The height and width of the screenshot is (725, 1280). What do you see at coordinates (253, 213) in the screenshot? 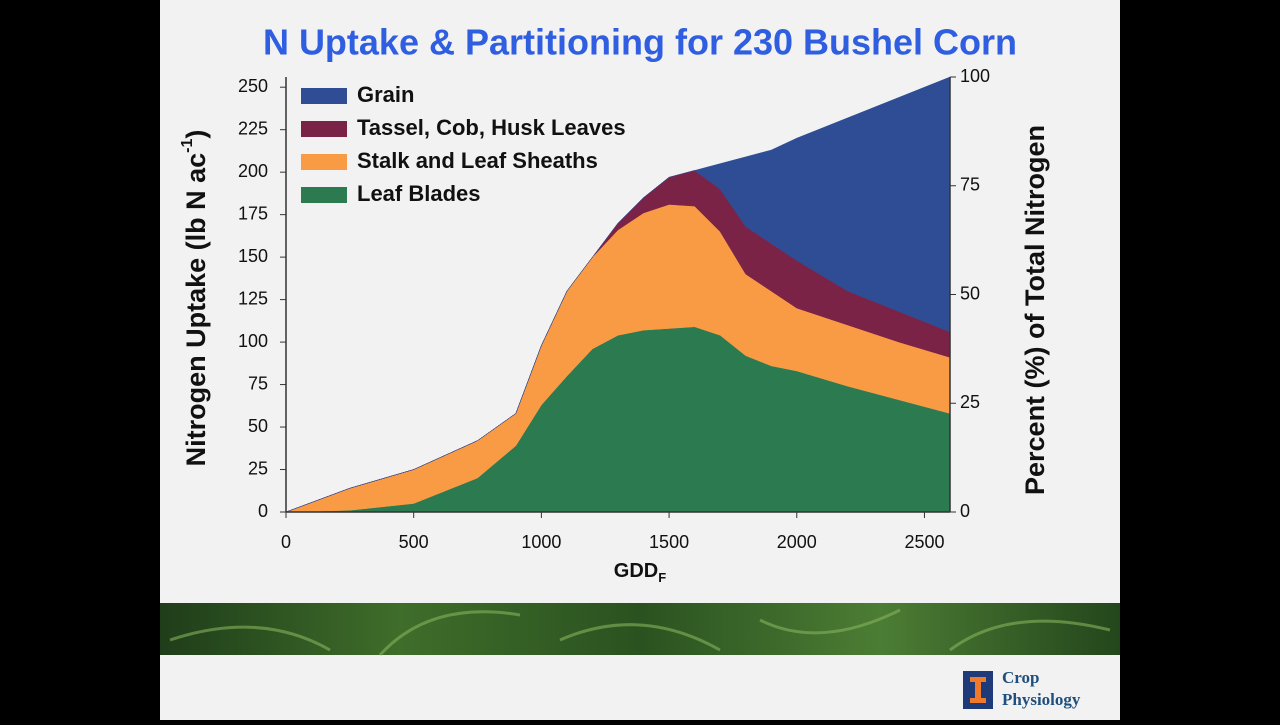
I see `y-tick-label: 175` at bounding box center [253, 213].